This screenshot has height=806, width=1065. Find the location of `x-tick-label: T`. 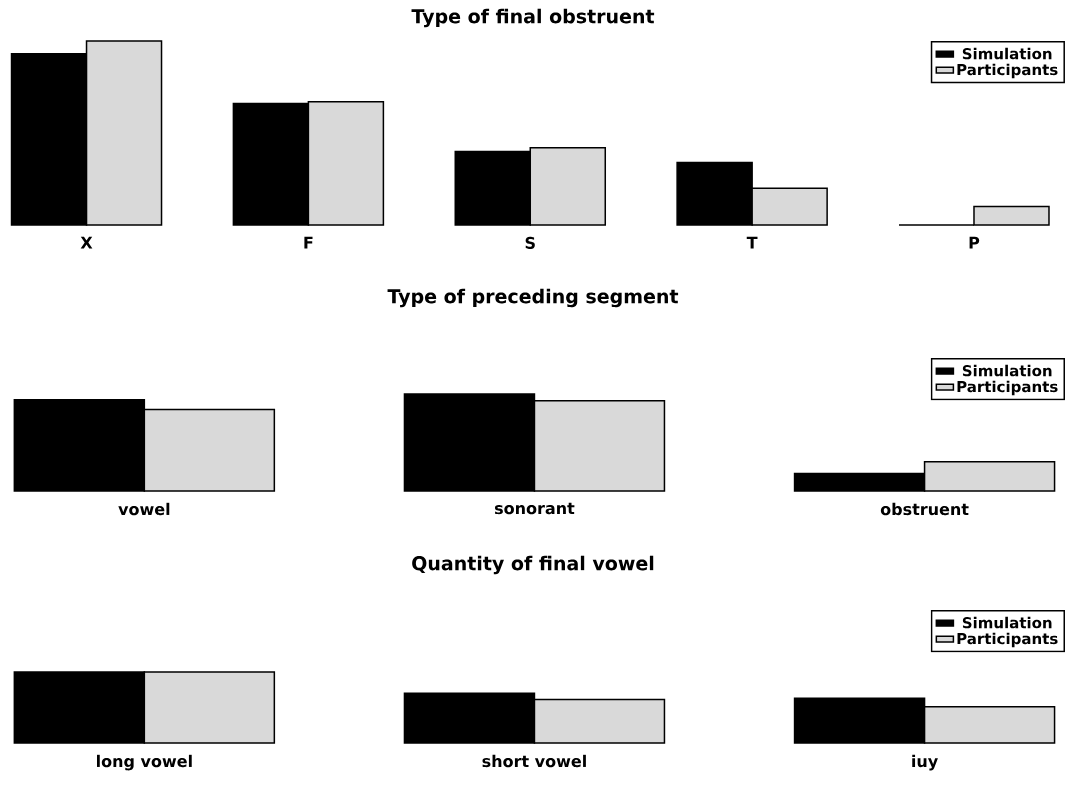

x-tick-label: T is located at coordinates (752, 242).